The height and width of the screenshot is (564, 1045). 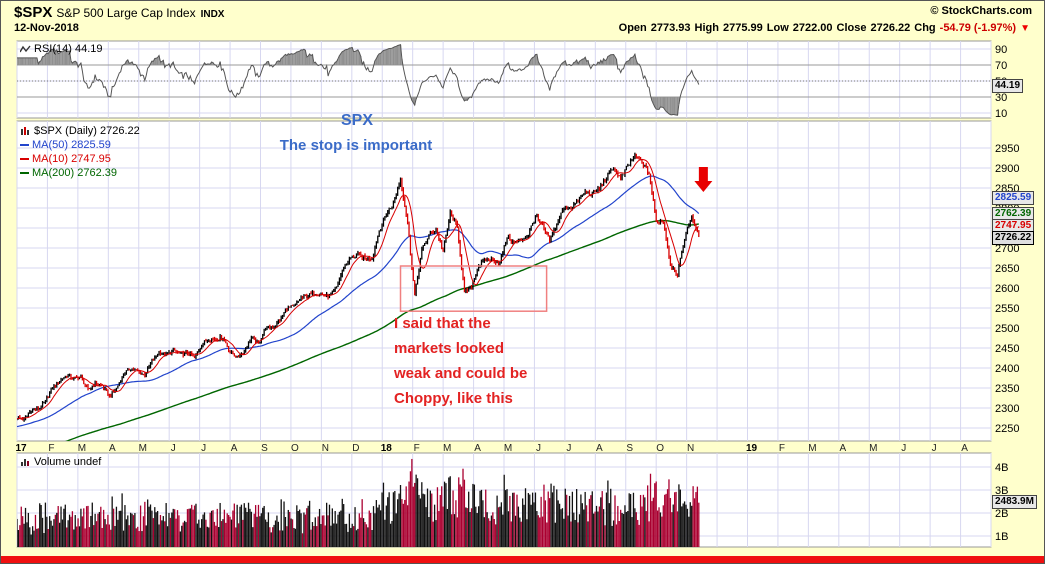 I want to click on high-label: High, so click(x=706, y=28).